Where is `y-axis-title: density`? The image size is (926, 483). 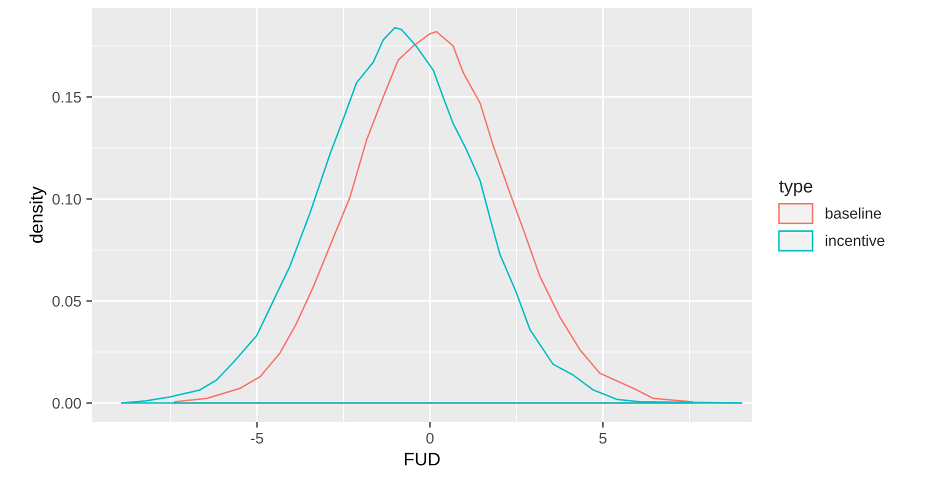
y-axis-title: density is located at coordinates (37, 214).